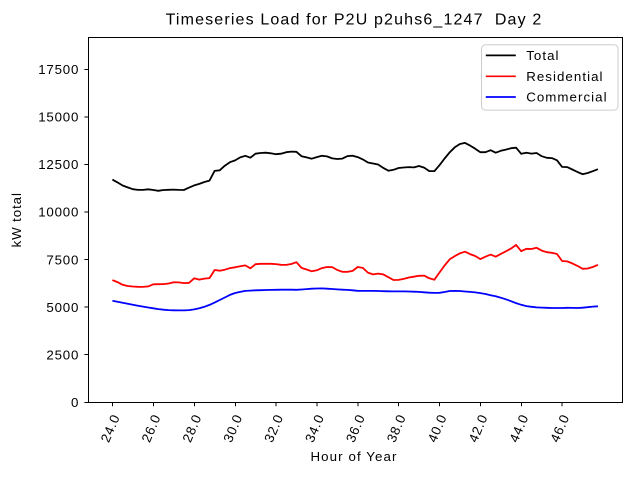 This screenshot has width=640, height=480. Describe the element at coordinates (16, 219) in the screenshot. I see `svg-text: kW total` at that location.